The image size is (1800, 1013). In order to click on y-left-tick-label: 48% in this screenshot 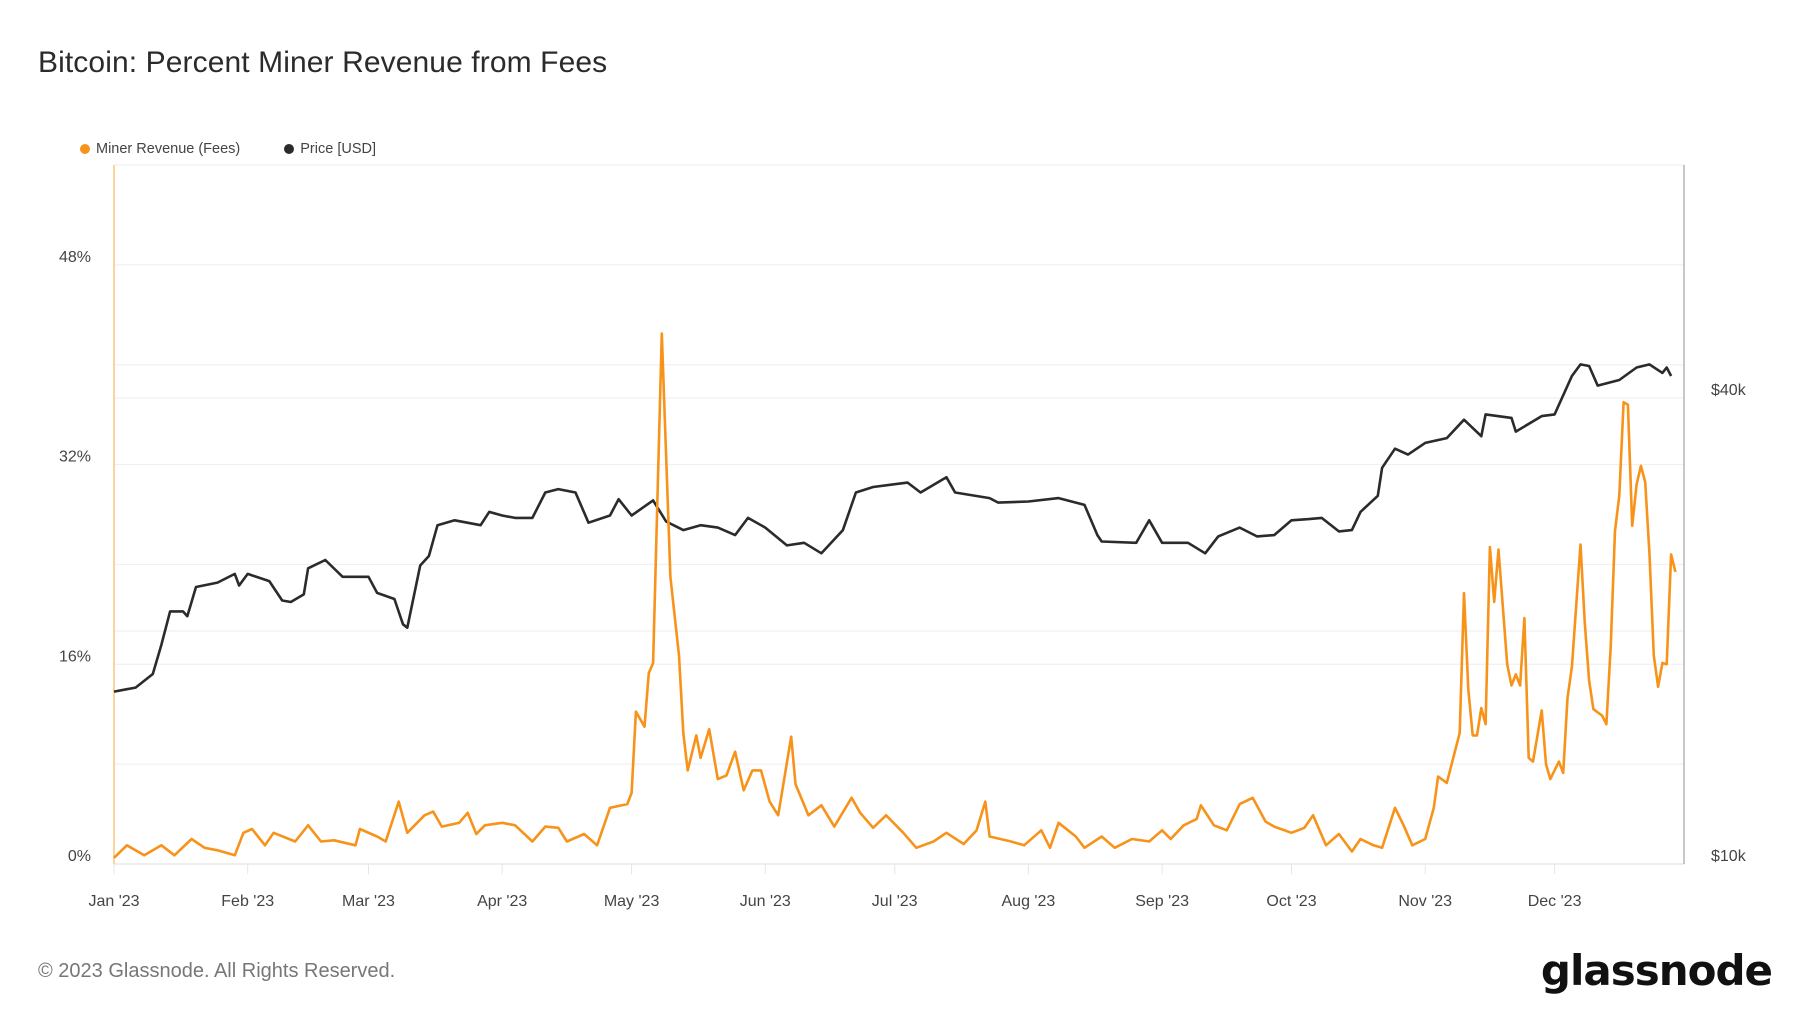, I will do `click(75, 257)`.